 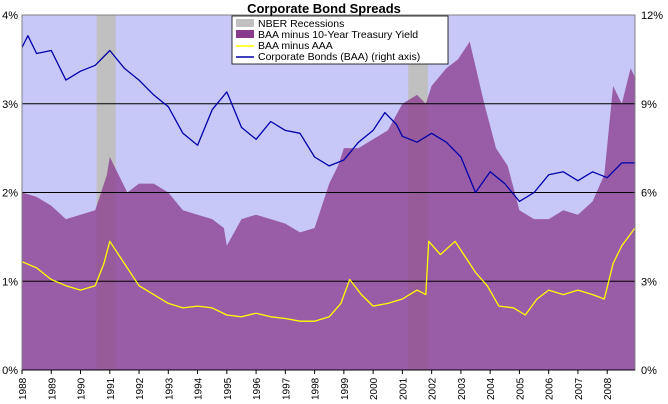 What do you see at coordinates (10, 282) in the screenshot?
I see `y-left-tick-label: 1%` at bounding box center [10, 282].